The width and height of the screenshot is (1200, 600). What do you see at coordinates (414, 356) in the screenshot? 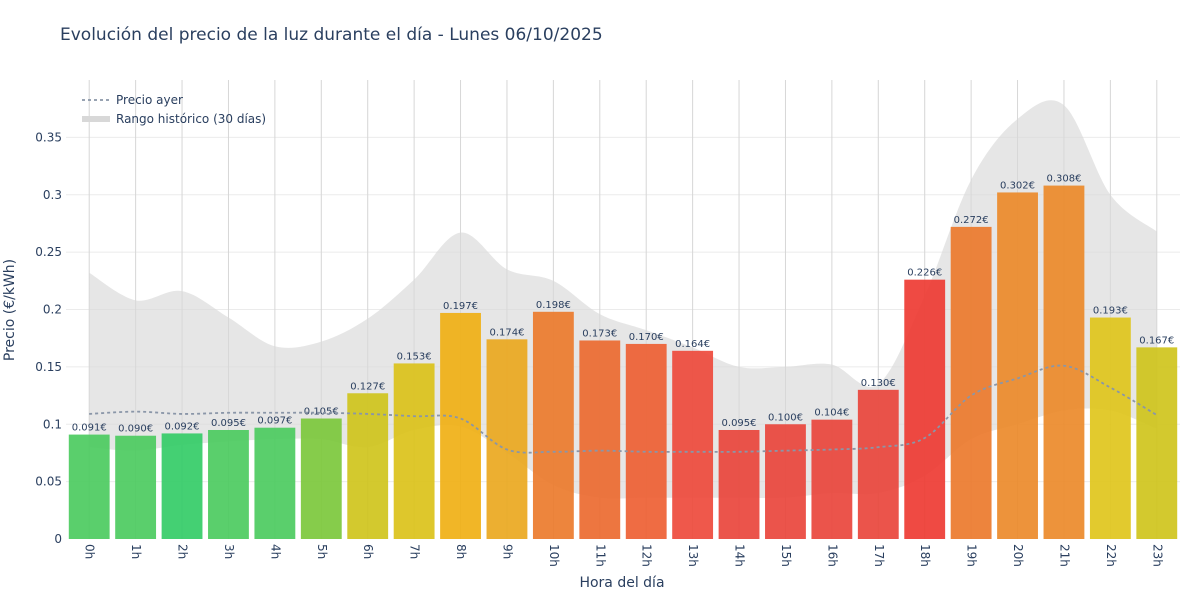
I see `bar-label-7h: 0.153€` at bounding box center [414, 356].